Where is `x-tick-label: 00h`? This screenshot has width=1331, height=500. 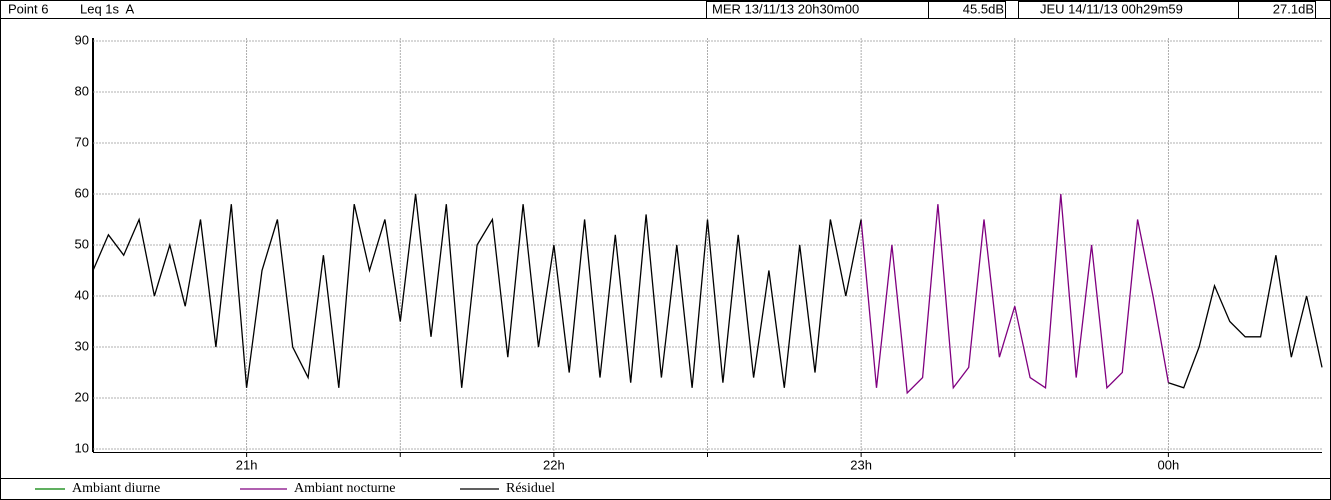 x-tick-label: 00h is located at coordinates (1169, 464).